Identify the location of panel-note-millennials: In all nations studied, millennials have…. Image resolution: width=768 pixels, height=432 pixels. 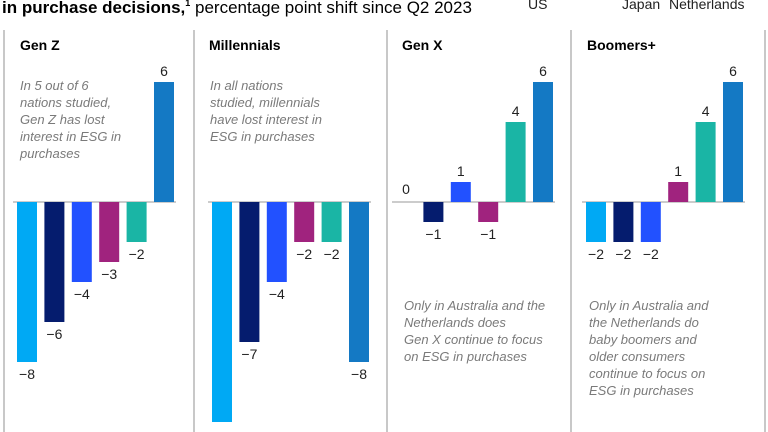
(266, 111).